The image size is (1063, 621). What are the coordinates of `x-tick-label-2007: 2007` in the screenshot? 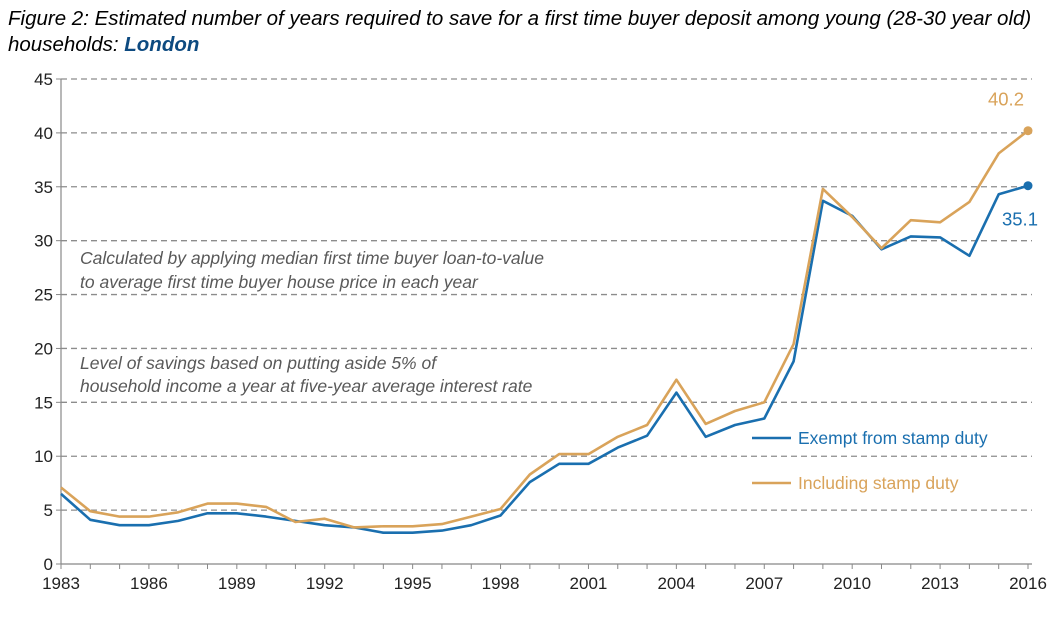 It's located at (764, 583).